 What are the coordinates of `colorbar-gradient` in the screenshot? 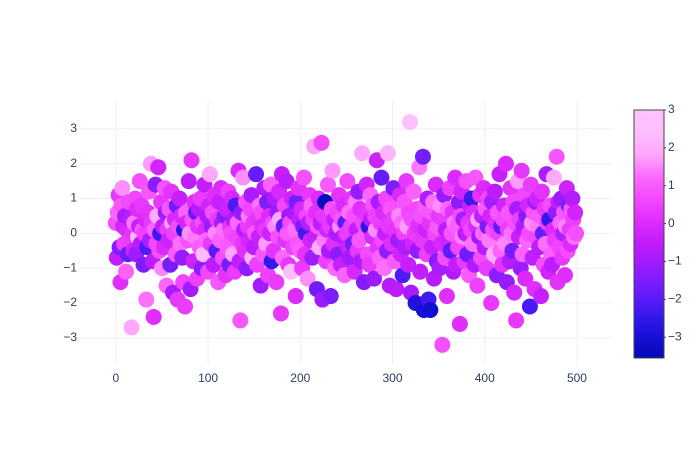 It's located at (649, 234).